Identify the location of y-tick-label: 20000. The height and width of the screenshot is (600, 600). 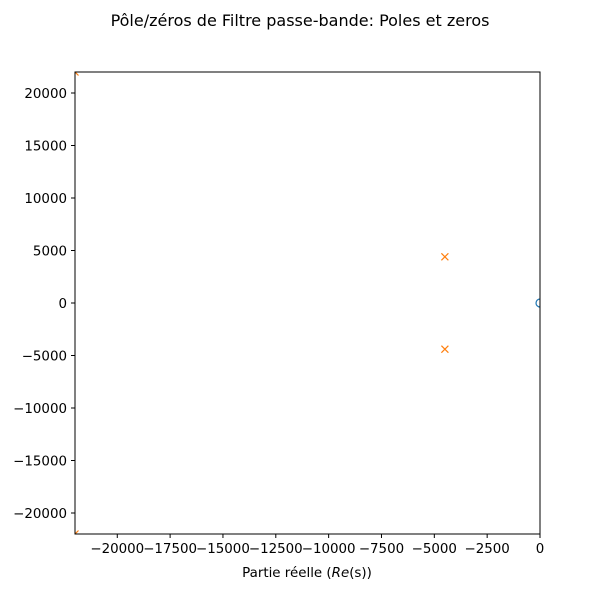
(45, 94).